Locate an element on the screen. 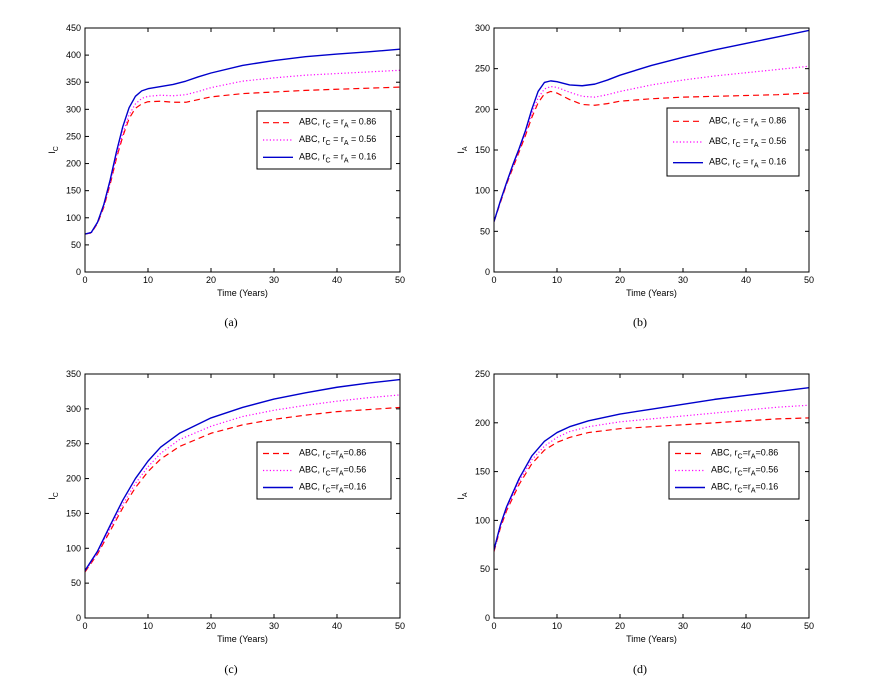 Image resolution: width=878 pixels, height=689 pixels. panel-caption: (a) is located at coordinates (230, 322).